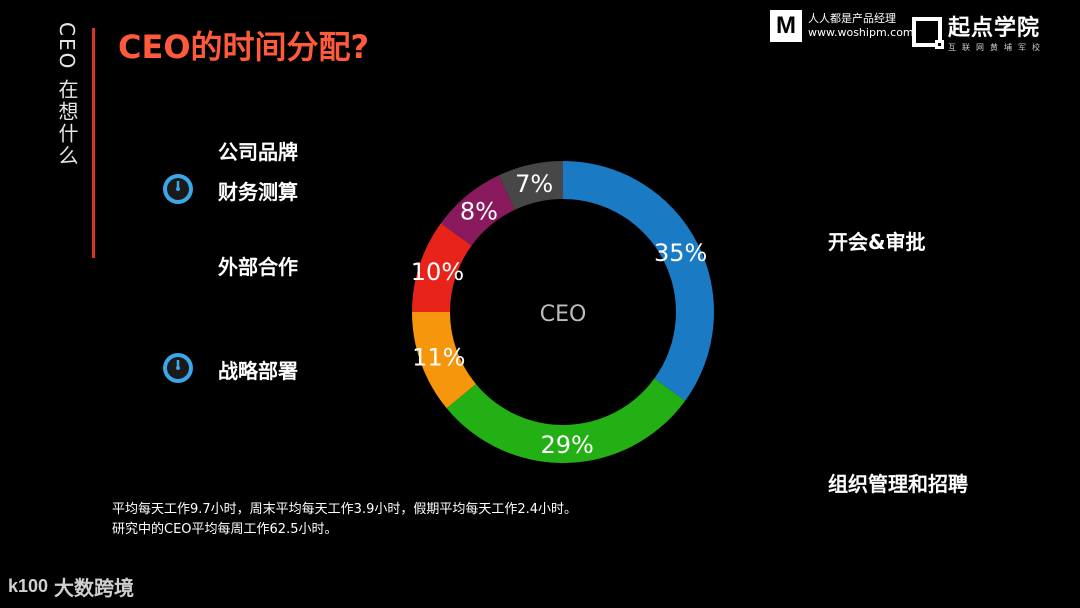 The width and height of the screenshot is (1080, 608). Describe the element at coordinates (258, 192) in the screenshot. I see `label-finance: 财务测算` at that location.